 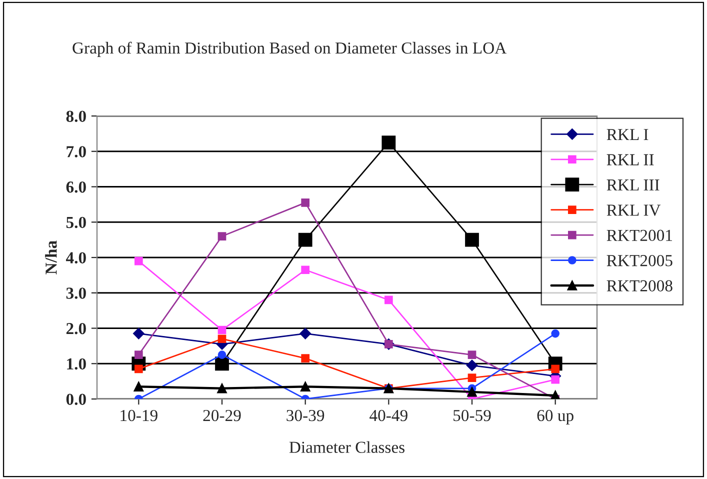 I want to click on x-tick-label: 40-49, so click(x=389, y=416).